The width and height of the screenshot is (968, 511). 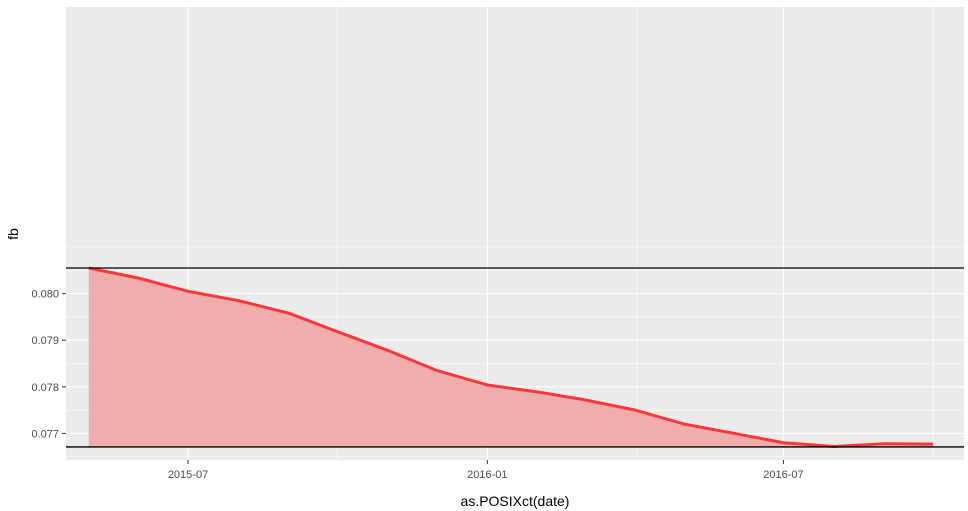 I want to click on x-tick-label: 2015-07, so click(x=188, y=475).